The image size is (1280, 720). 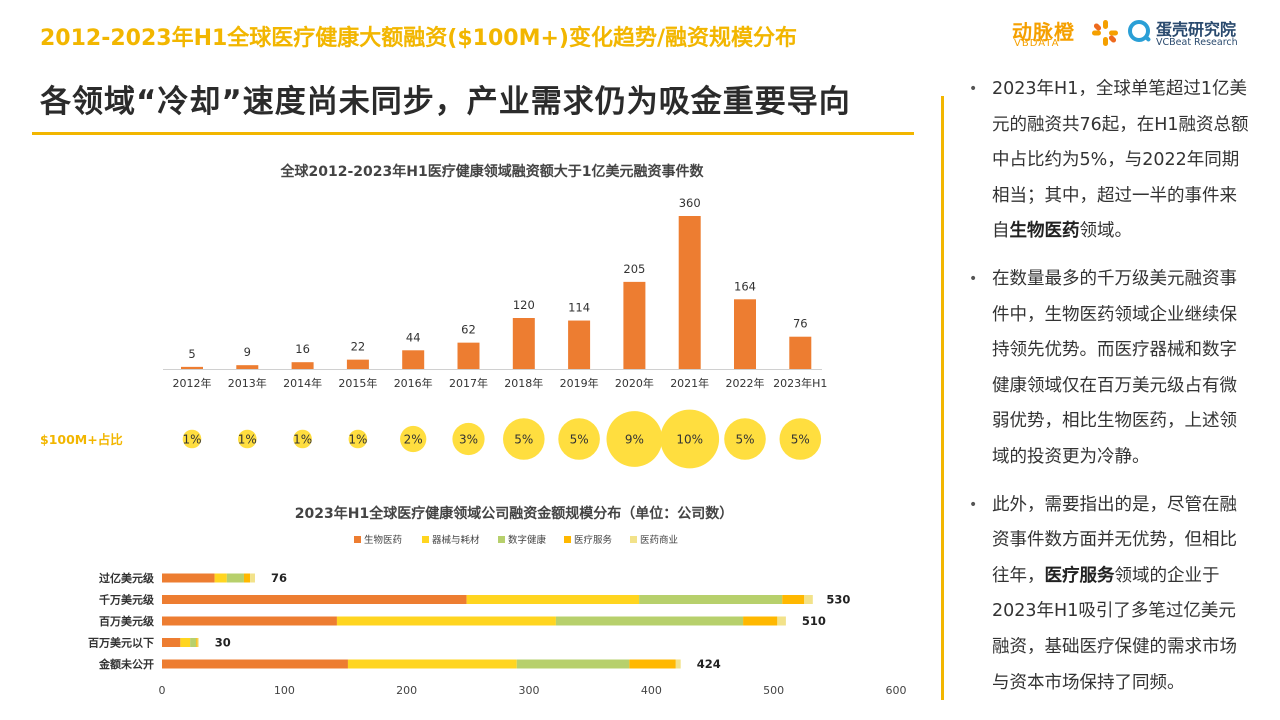 What do you see at coordinates (1044, 231) in the screenshot?
I see `highlight-term: 生物医药` at bounding box center [1044, 231].